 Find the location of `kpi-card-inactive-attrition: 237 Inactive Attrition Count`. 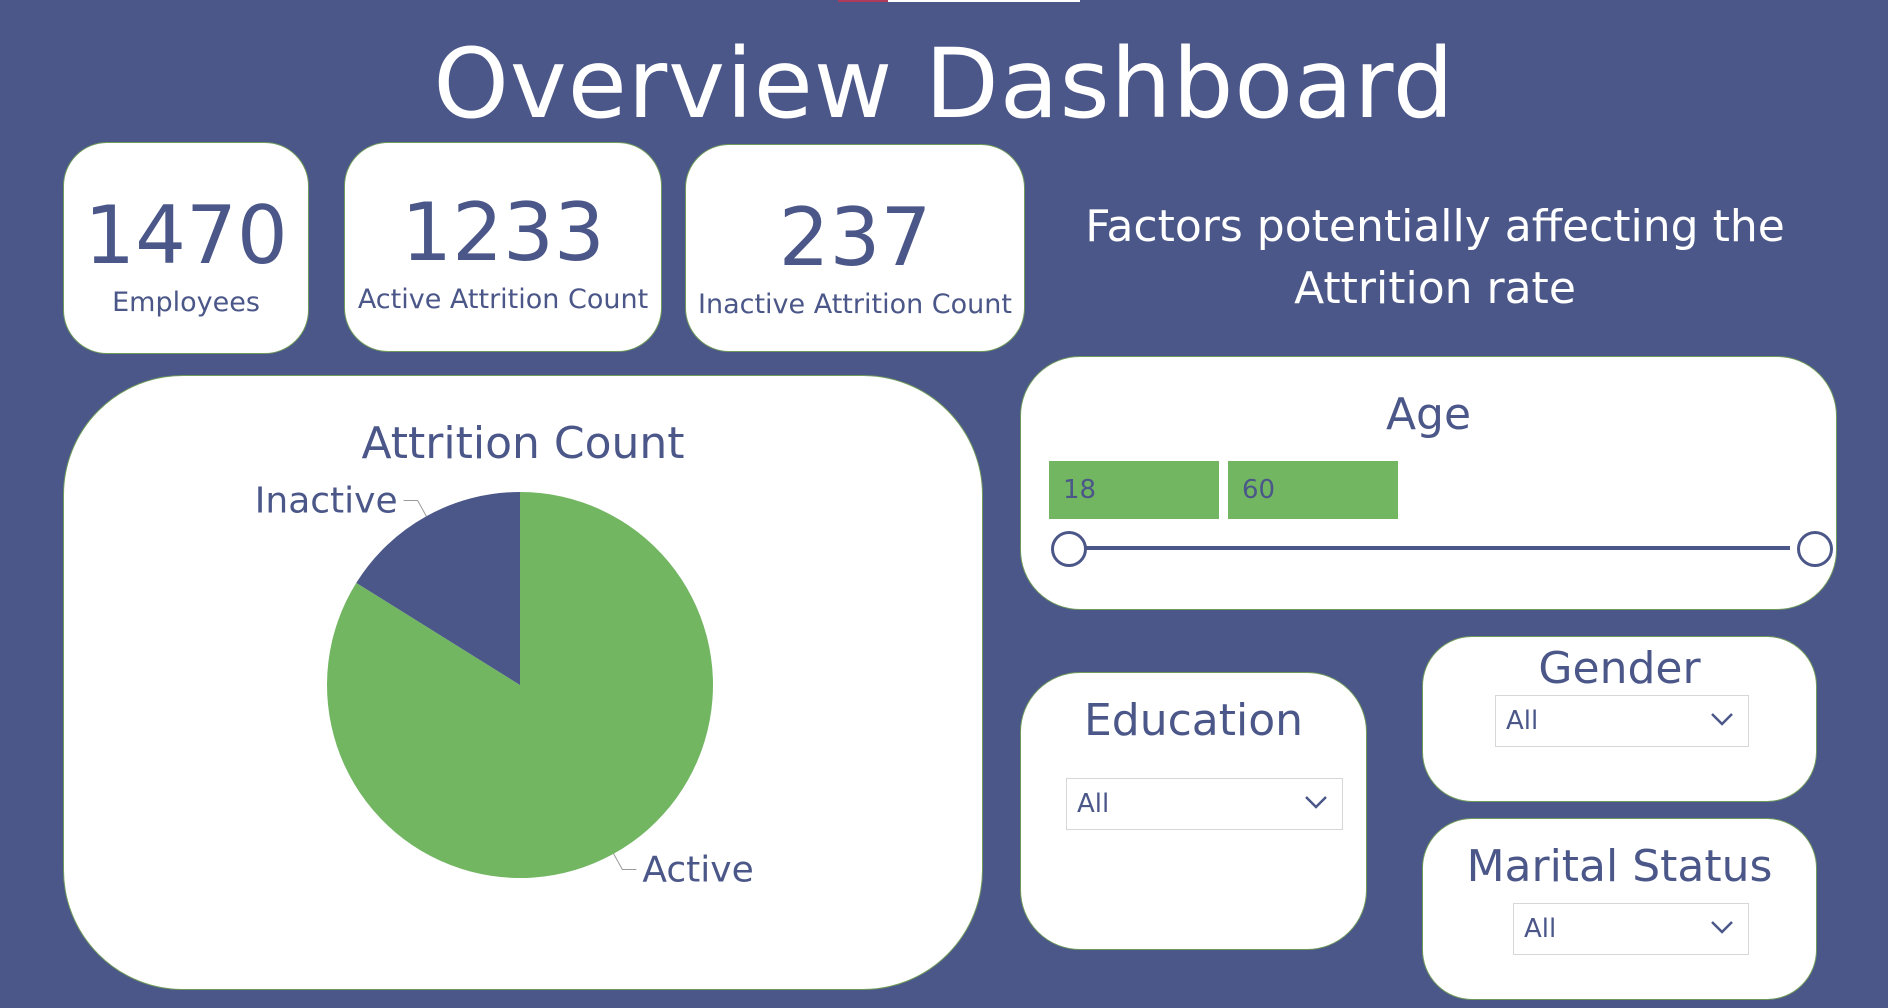

kpi-card-inactive-attrition: 237 Inactive Attrition Count is located at coordinates (855, 248).